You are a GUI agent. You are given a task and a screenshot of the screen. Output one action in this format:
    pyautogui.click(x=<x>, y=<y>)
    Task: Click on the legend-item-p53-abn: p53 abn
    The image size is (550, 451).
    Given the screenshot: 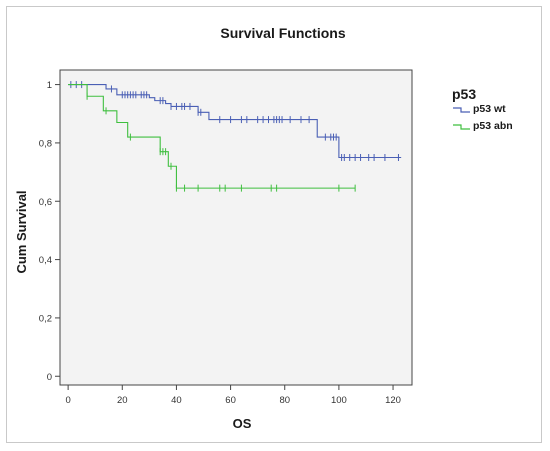 What is the action you would take?
    pyautogui.click(x=483, y=126)
    